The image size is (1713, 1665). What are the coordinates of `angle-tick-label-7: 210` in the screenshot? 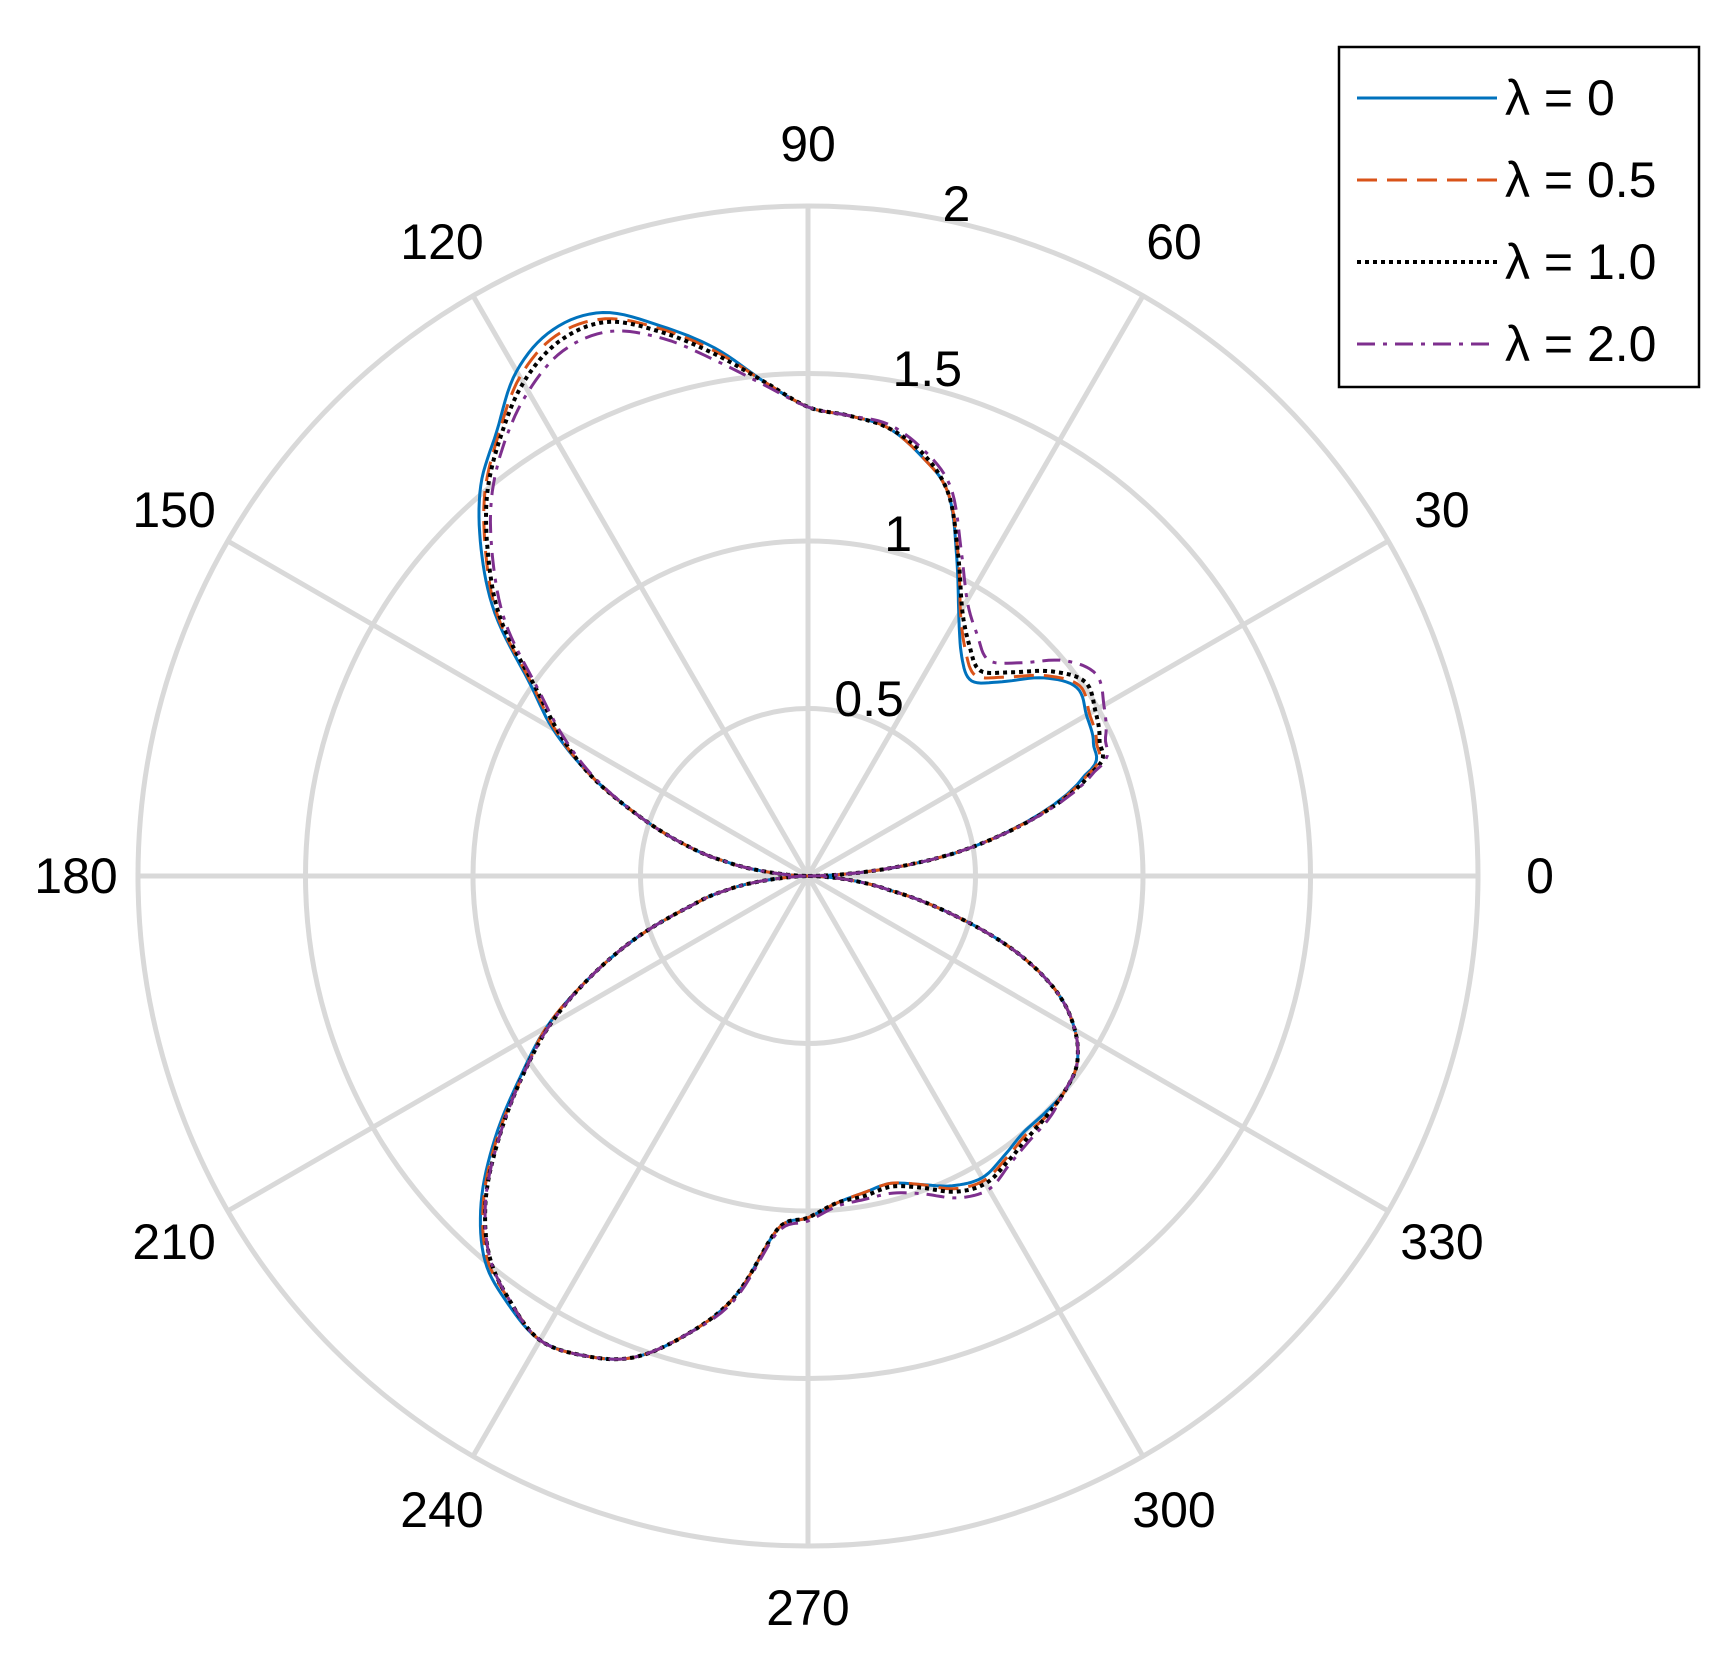 It's located at (173, 1242).